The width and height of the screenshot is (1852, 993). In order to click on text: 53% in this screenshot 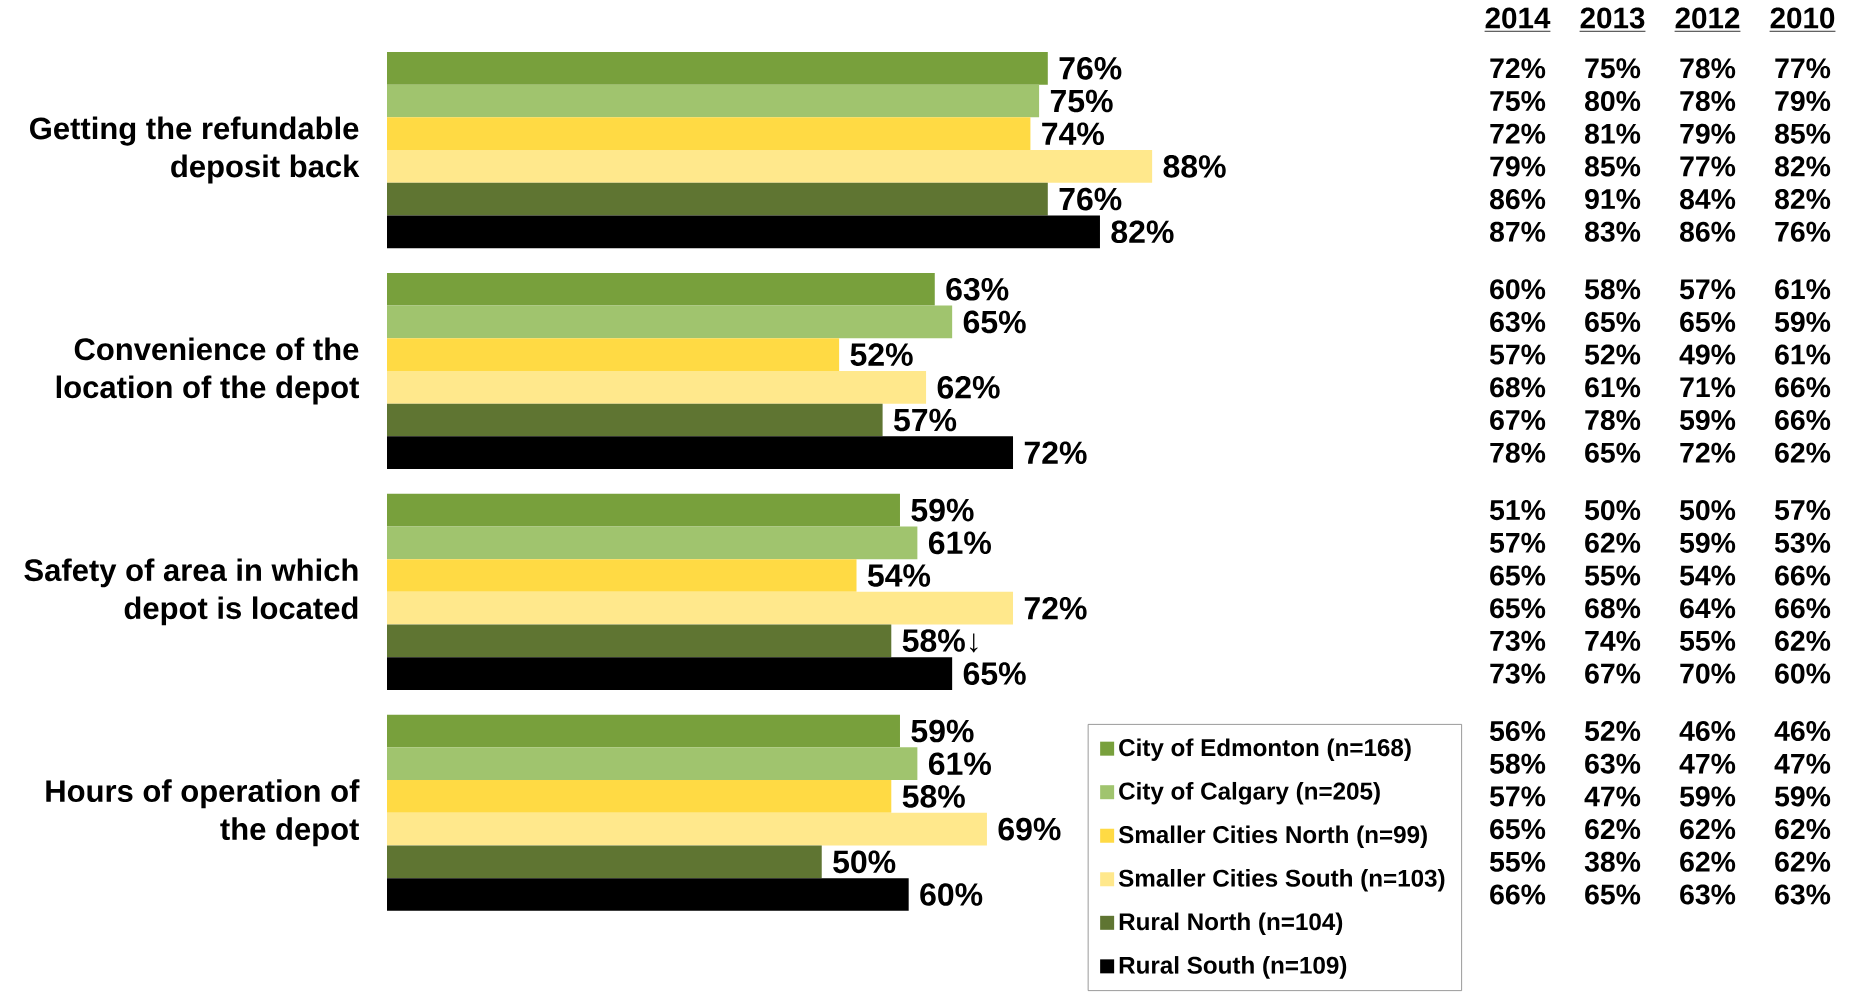, I will do `click(1802, 542)`.